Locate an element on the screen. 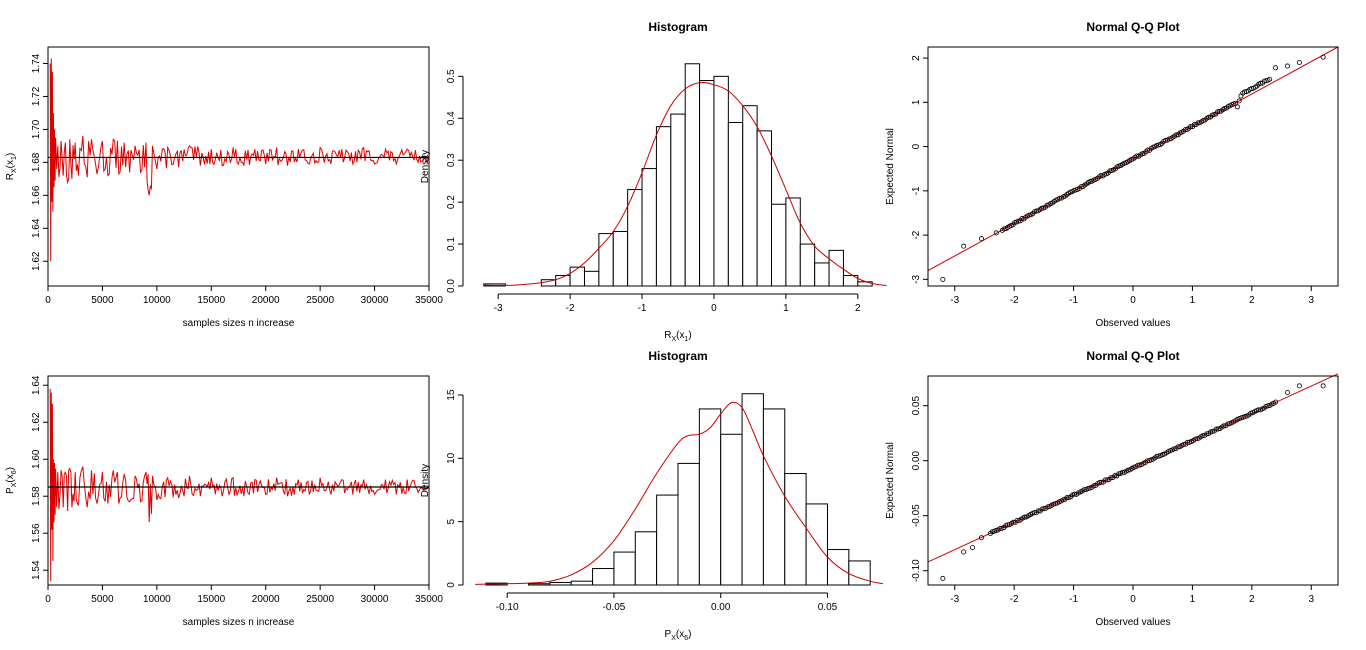  y-tick-label: 1.66 is located at coordinates (36, 195).